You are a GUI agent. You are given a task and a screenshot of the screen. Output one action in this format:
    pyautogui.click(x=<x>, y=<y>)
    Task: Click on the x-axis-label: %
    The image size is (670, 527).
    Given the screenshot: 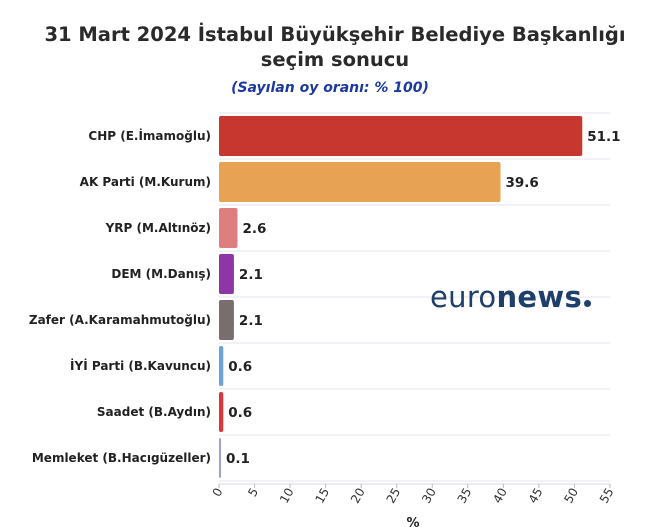 What is the action you would take?
    pyautogui.click(x=412, y=521)
    